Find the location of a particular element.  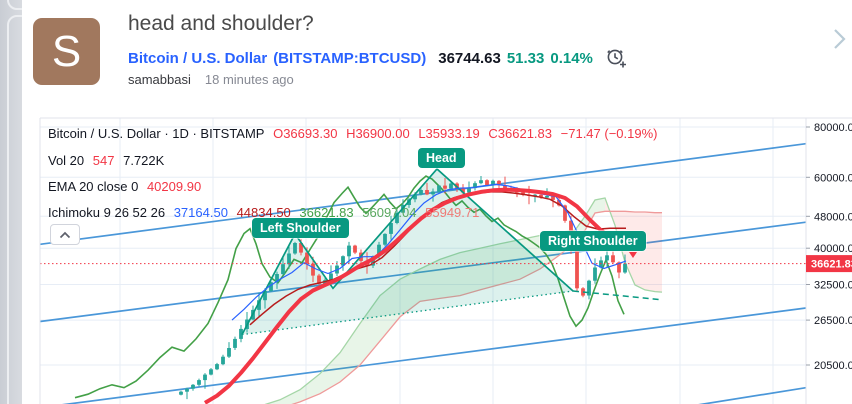

ema-indicator-label: EMA 20 close 0 is located at coordinates (93, 186).